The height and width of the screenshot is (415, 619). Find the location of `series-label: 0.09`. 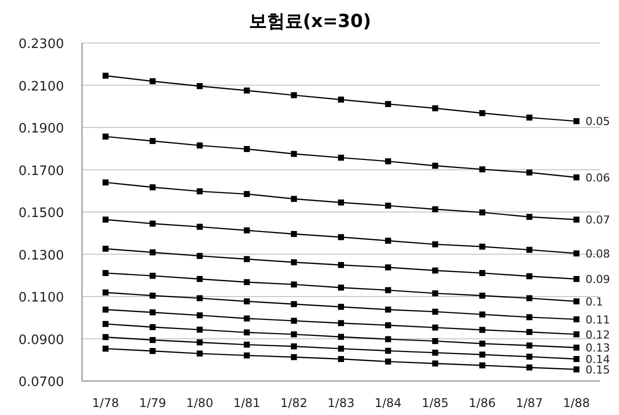

series-label: 0.09 is located at coordinates (597, 279).